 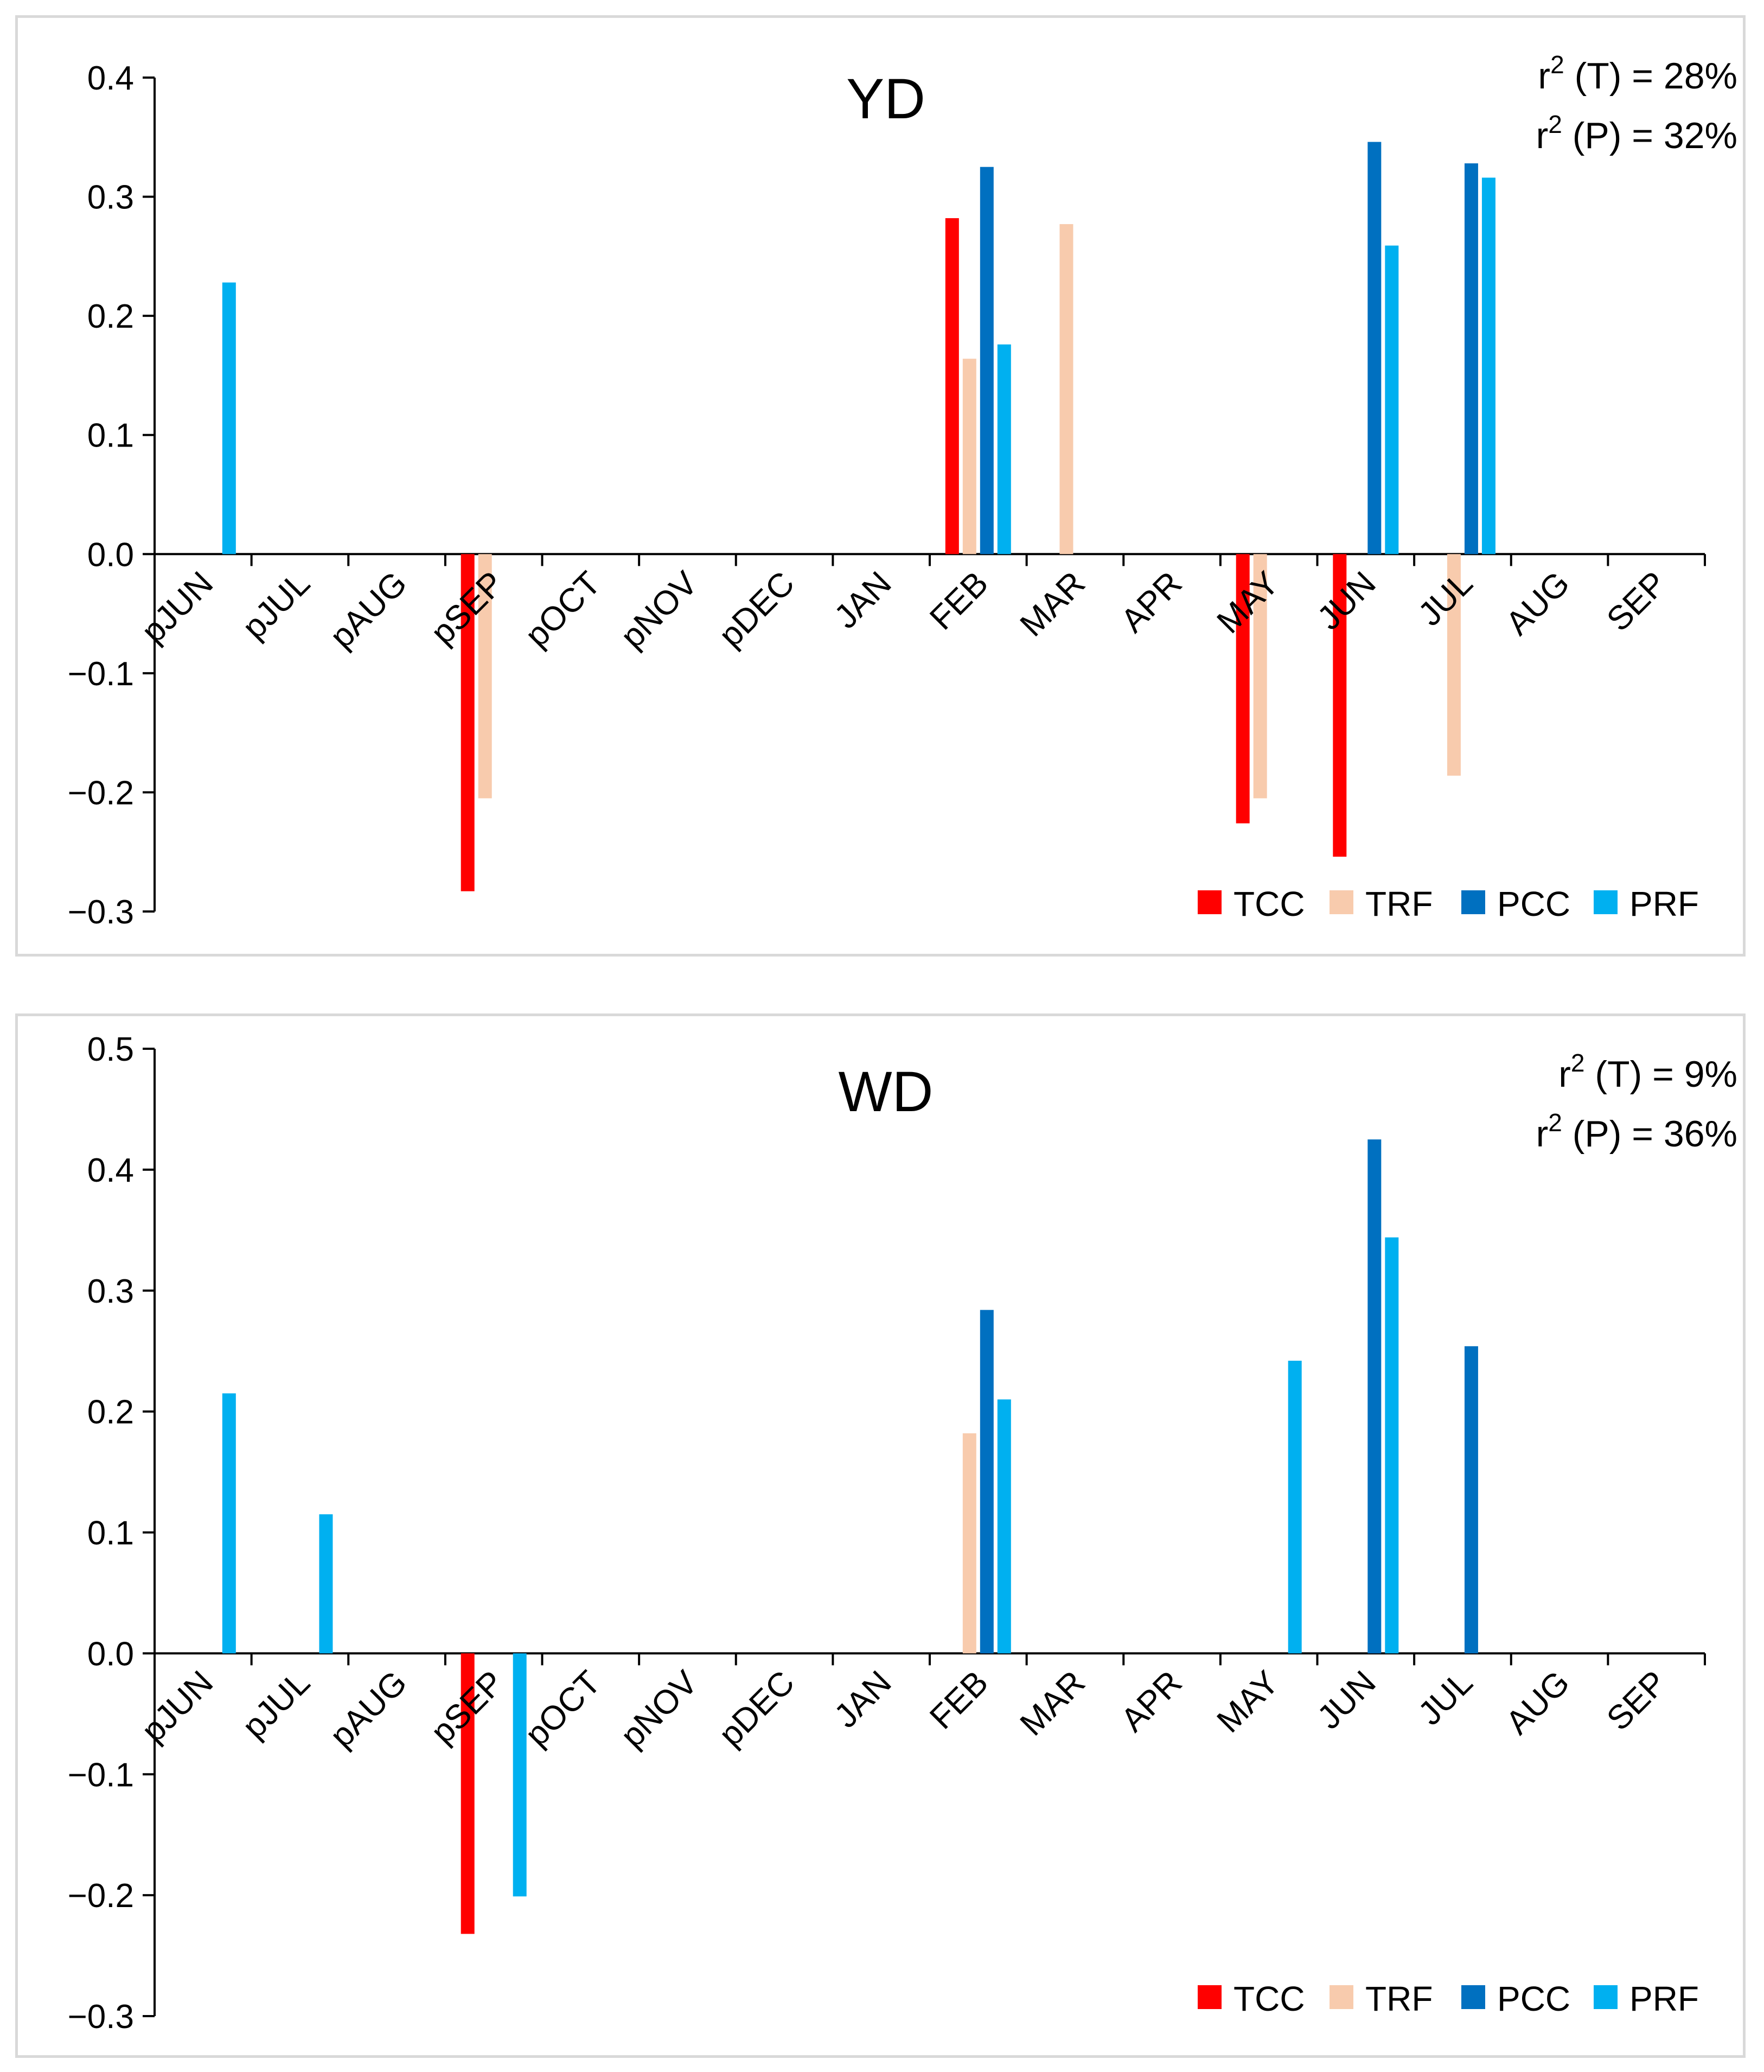 I want to click on r-squared-text: (P) = 32%, so click(x=1649, y=135).